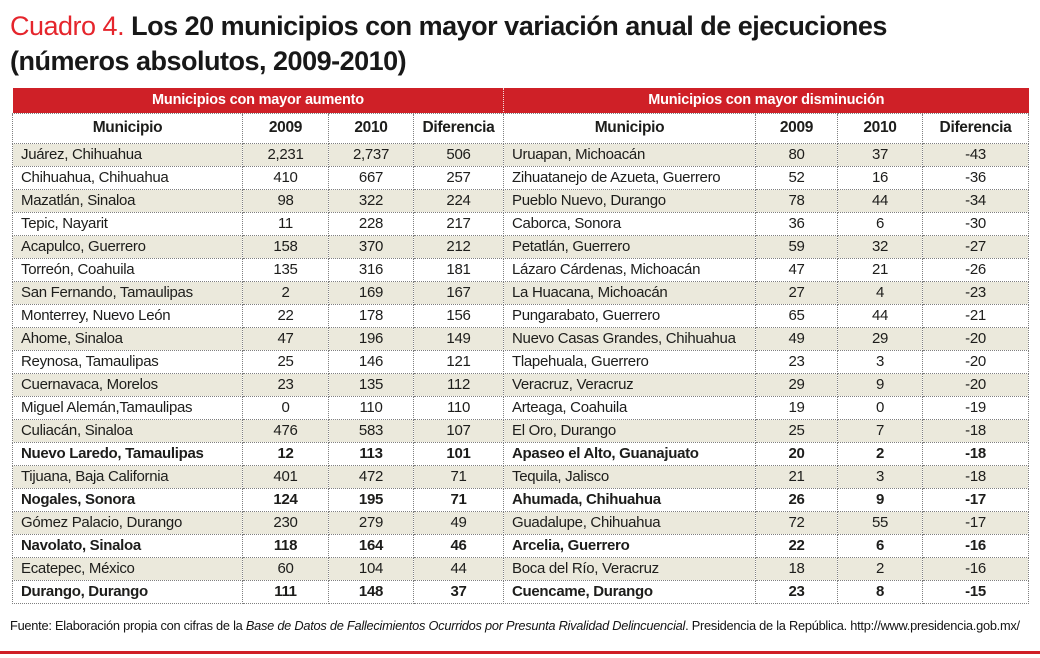 Image resolution: width=1040 pixels, height=658 pixels. What do you see at coordinates (975, 476) in the screenshot?
I see `diferencia-cell: -18` at bounding box center [975, 476].